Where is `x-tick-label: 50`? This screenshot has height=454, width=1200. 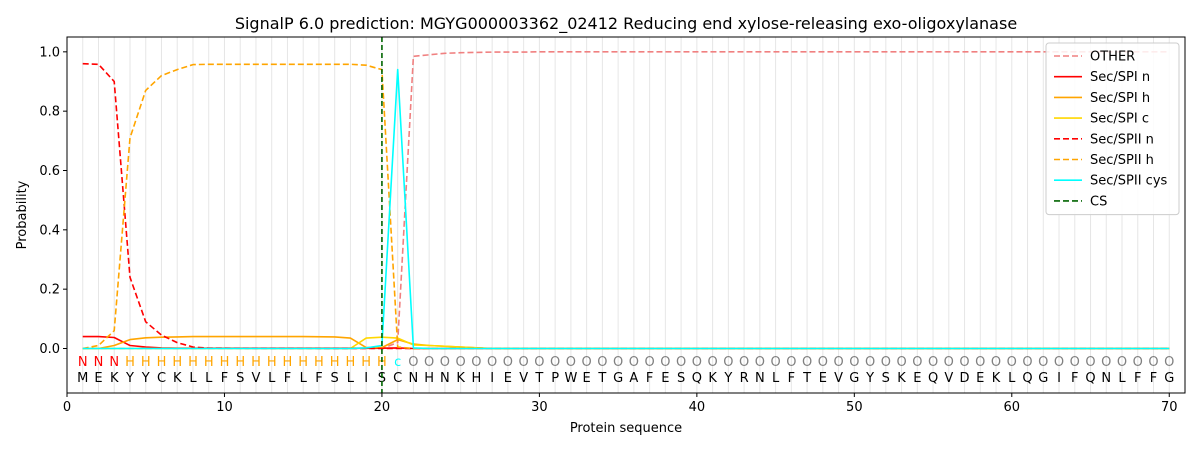 x-tick-label: 50 is located at coordinates (854, 407).